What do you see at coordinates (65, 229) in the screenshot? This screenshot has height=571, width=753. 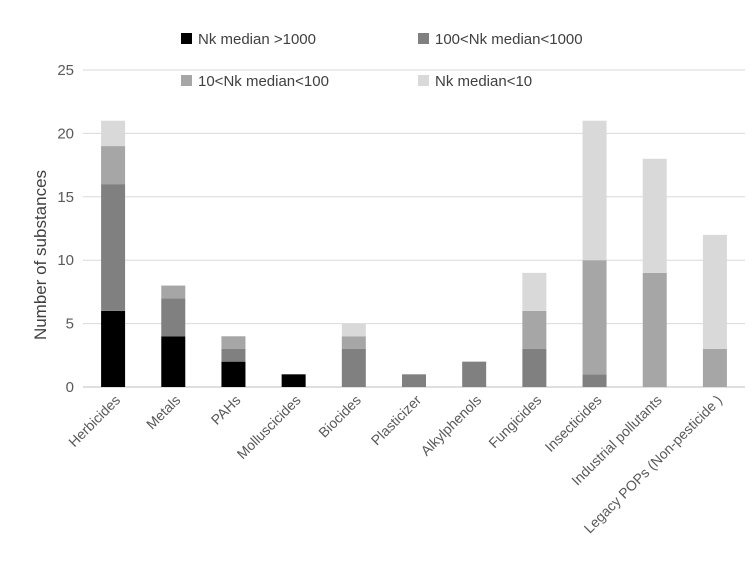 I see `y-axis-ticks: 0 5 10 15 20 25` at bounding box center [65, 229].